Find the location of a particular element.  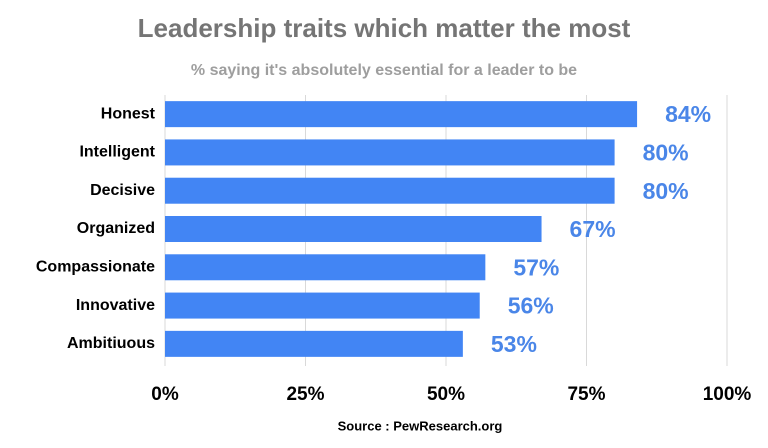

x-tick-label: 100% is located at coordinates (727, 394).